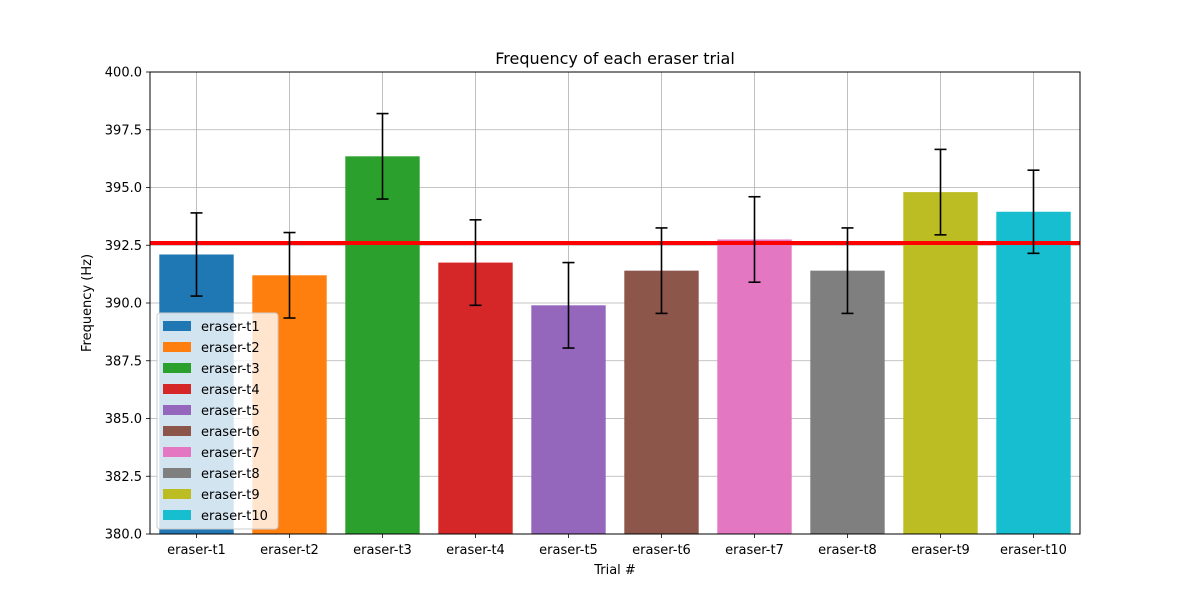 This screenshot has width=1200, height=600. Describe the element at coordinates (382, 550) in the screenshot. I see `x-tick-label: eraser-t3` at that location.